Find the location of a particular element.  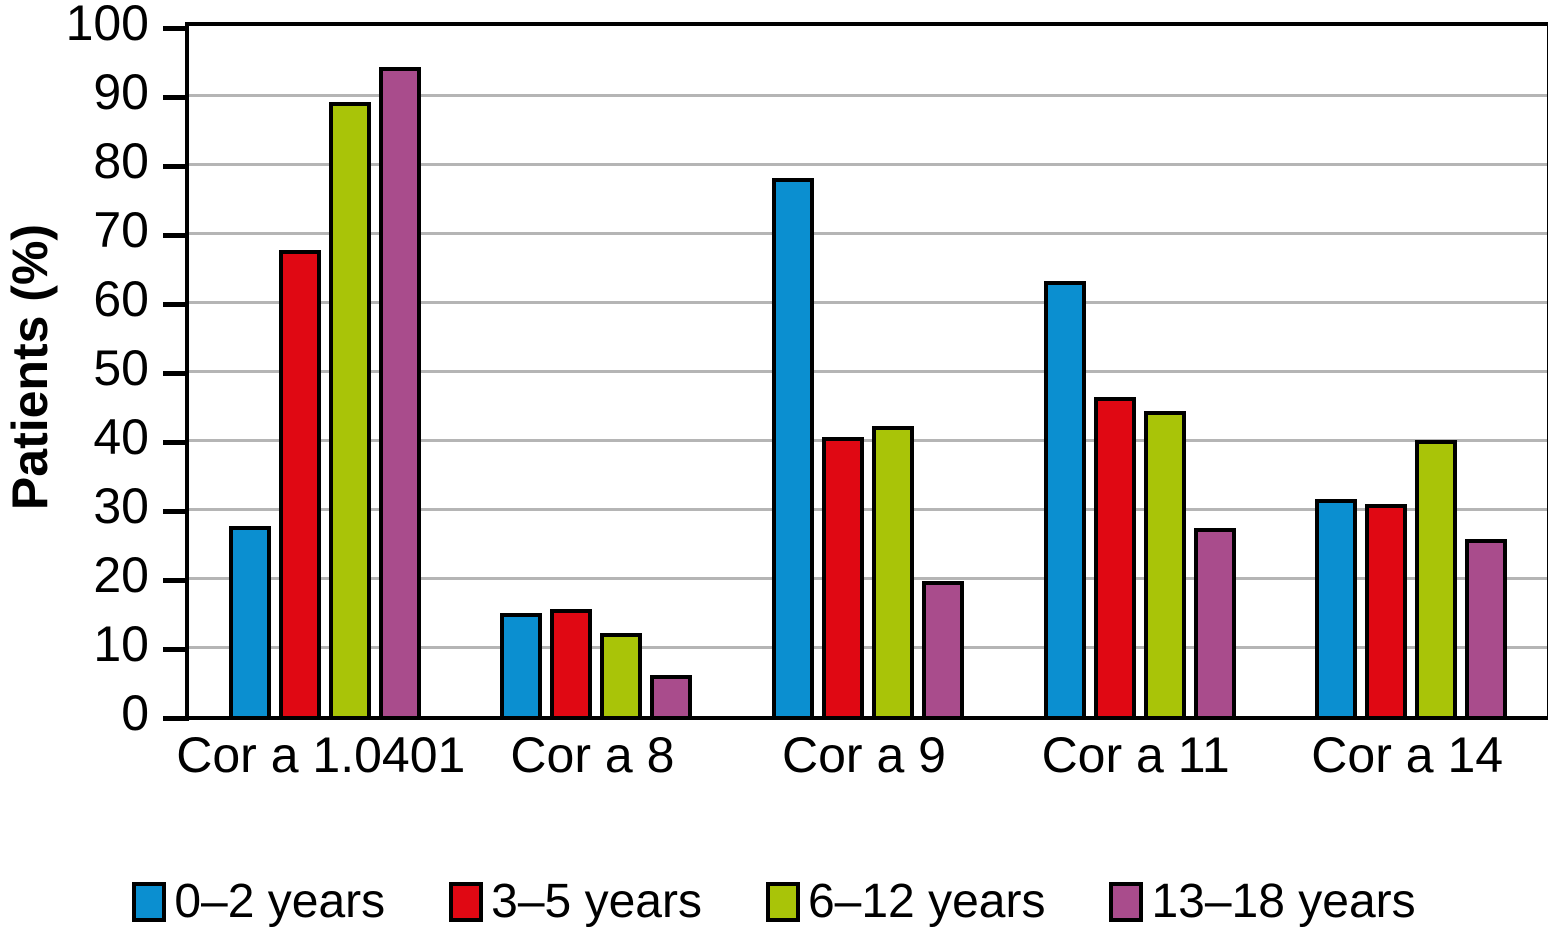

legend-item: 0–2 years is located at coordinates (258, 902).